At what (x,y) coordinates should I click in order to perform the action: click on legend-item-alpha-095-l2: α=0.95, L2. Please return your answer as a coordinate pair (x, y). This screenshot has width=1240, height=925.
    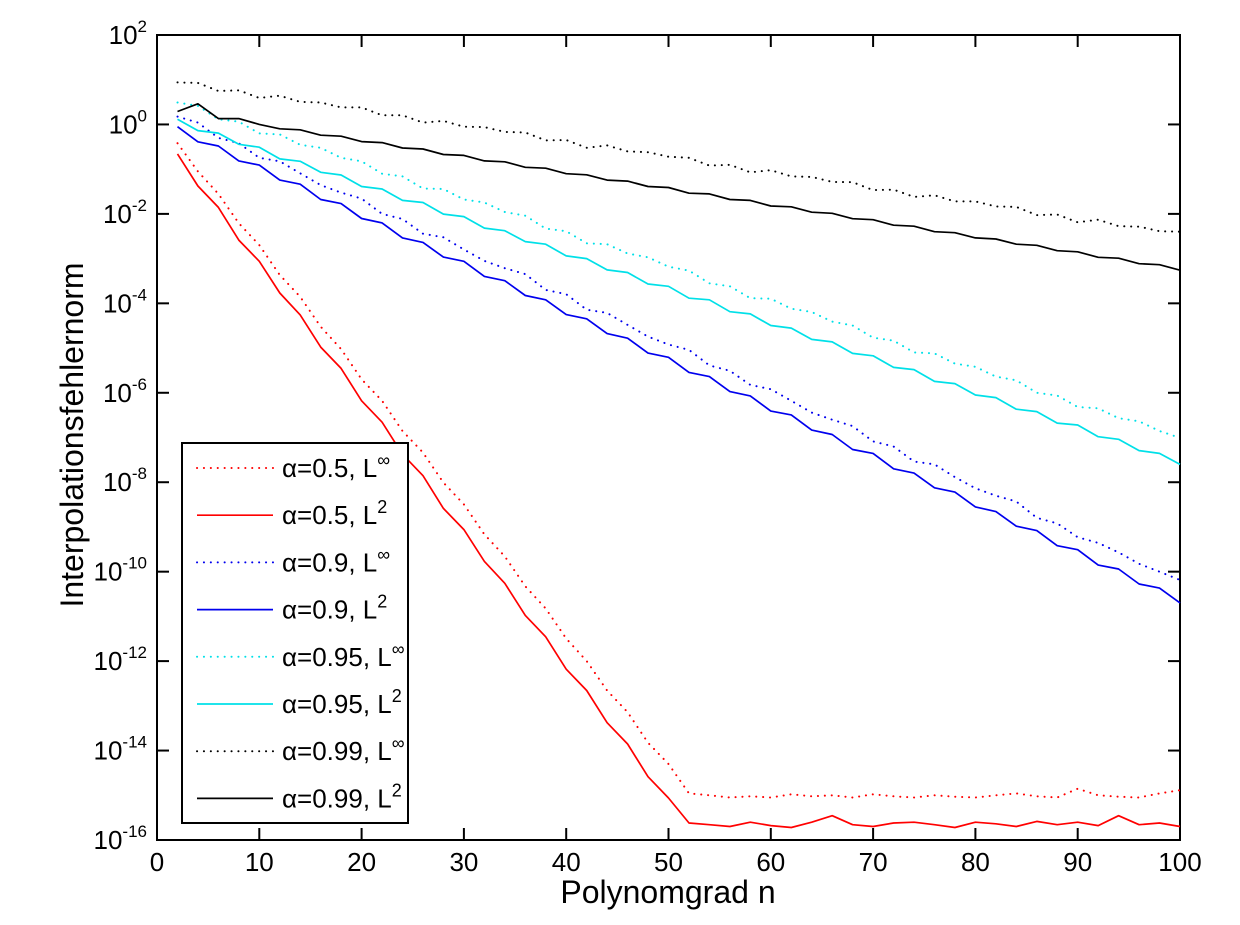
    Looking at the image, I should click on (299, 702).